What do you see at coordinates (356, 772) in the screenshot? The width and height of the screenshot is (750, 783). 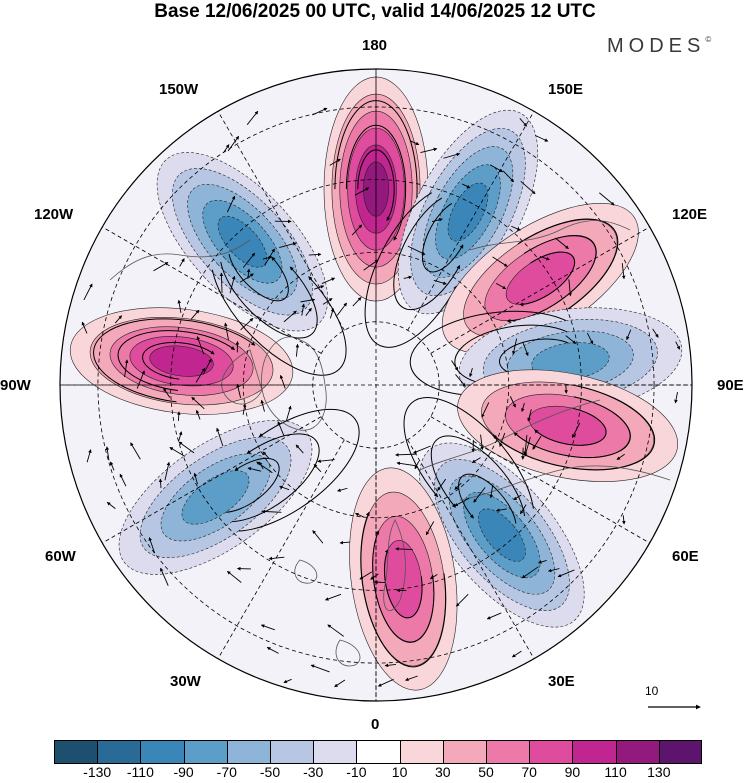 I see `colorbar-tick-label: -10` at bounding box center [356, 772].